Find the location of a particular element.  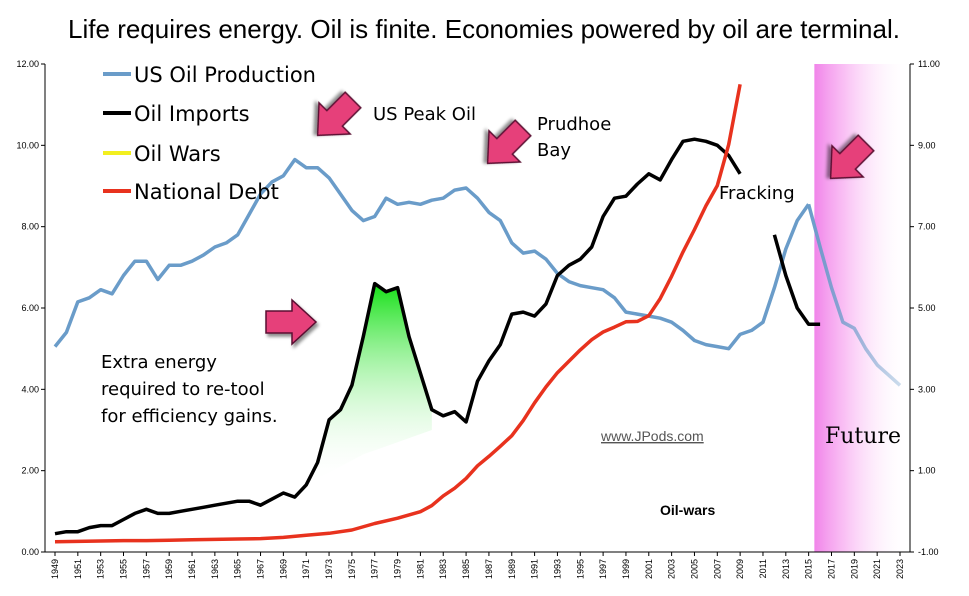

arrow-prudhoe-bay is located at coordinates (509, 142).